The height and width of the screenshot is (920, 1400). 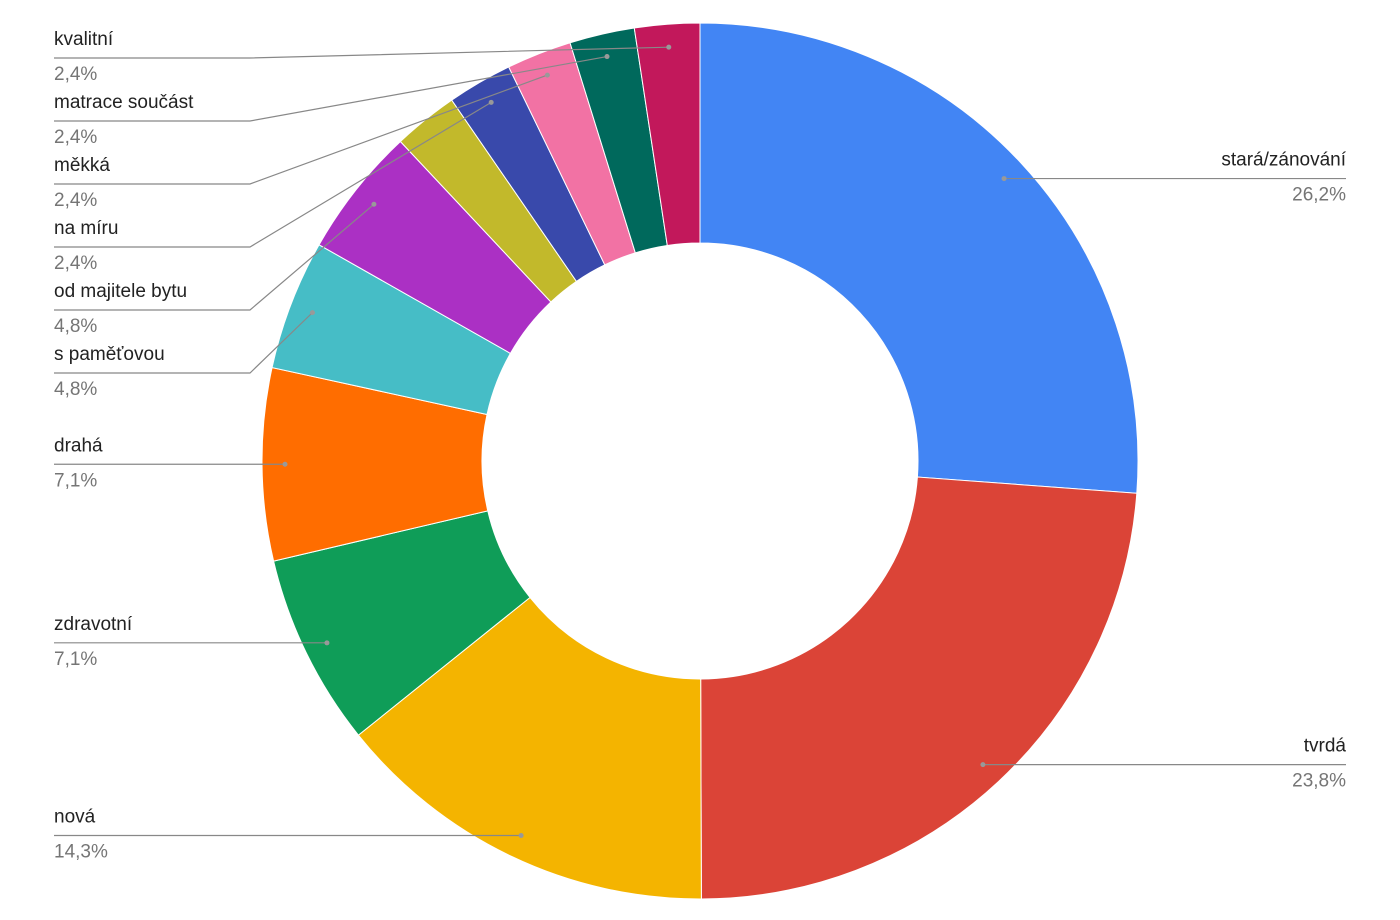 What do you see at coordinates (82, 165) in the screenshot?
I see `slice-label: měkká` at bounding box center [82, 165].